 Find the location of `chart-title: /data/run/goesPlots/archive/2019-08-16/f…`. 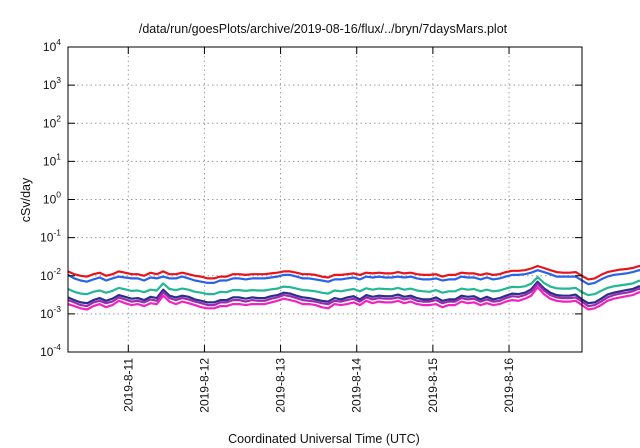

chart-title: /data/run/goesPlots/archive/2019-08-16/f… is located at coordinates (323, 29).